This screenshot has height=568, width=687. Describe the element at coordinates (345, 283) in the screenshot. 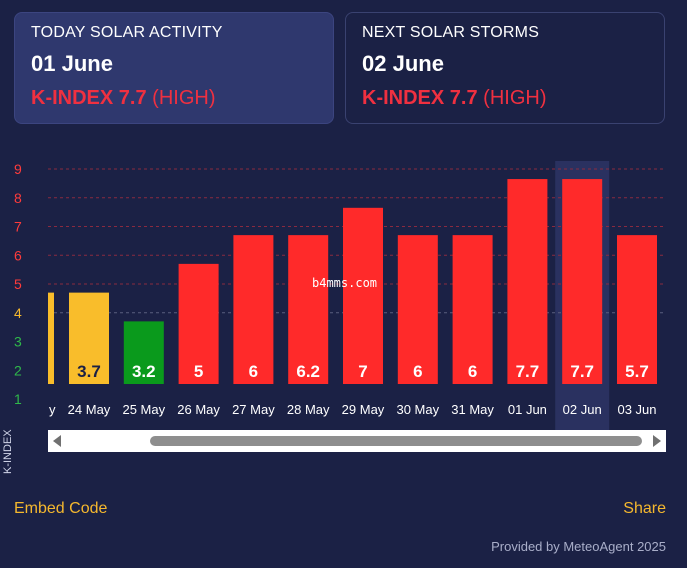

I see `watermark: b4mms.com` at that location.